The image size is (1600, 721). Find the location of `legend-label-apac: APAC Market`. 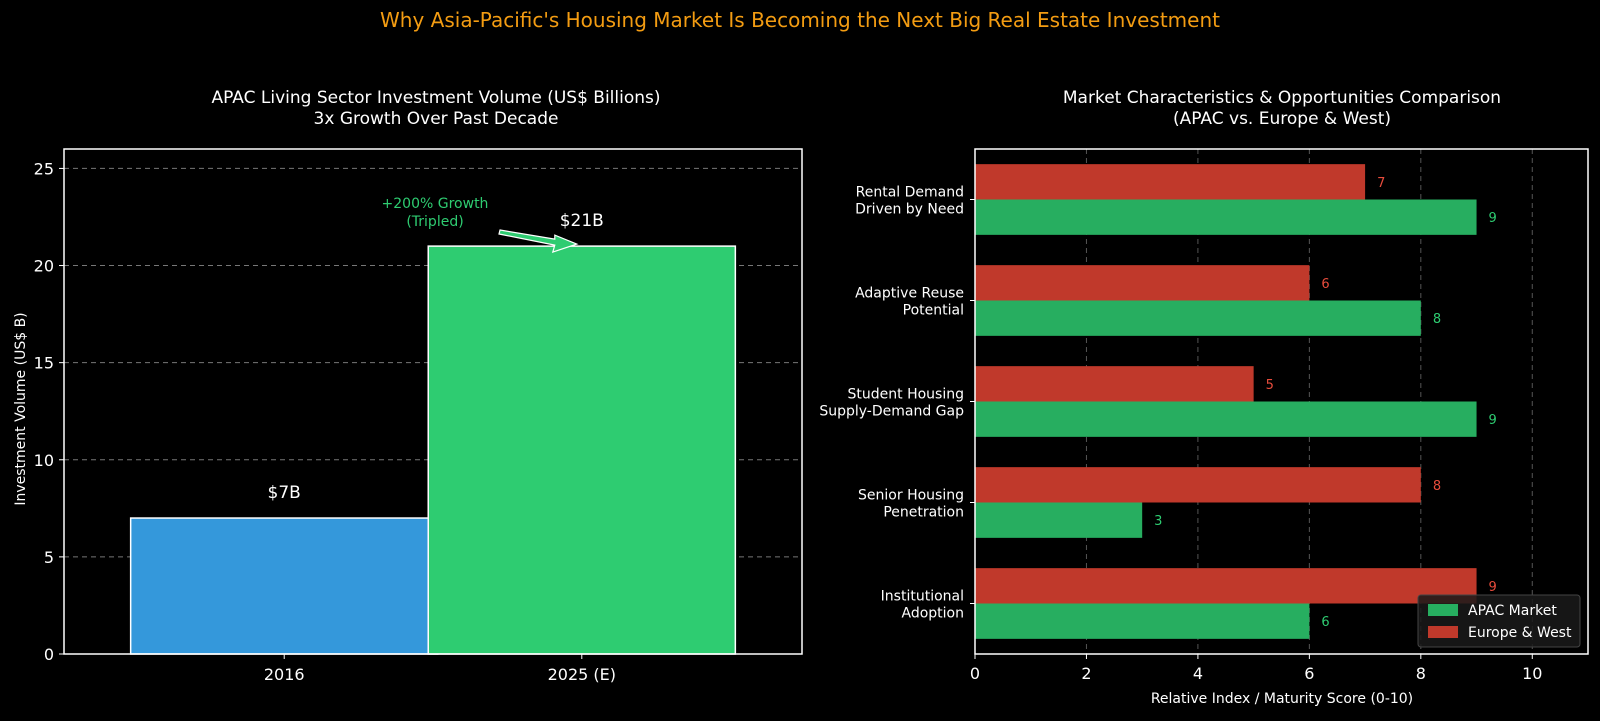

legend-label-apac: APAC Market is located at coordinates (1512, 611).